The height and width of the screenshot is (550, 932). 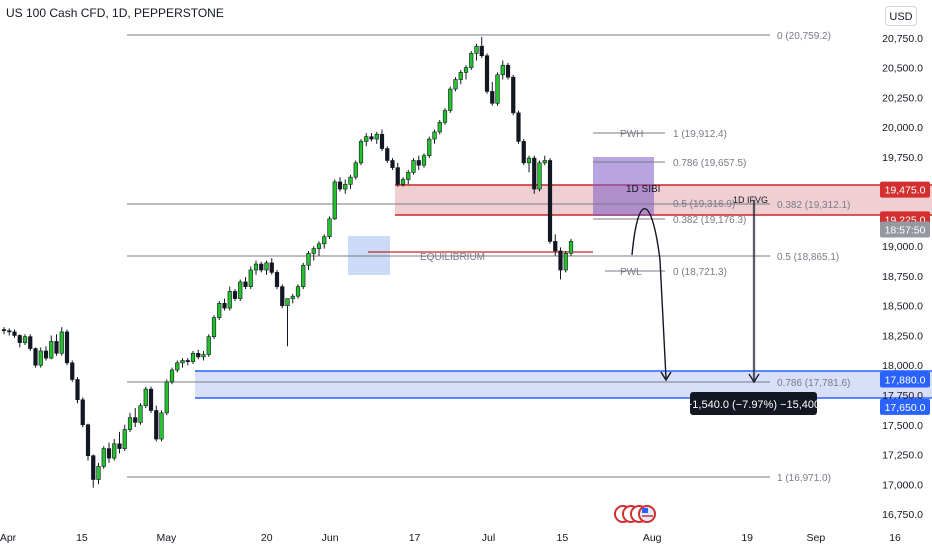 What do you see at coordinates (635, 514) in the screenshot?
I see `event-markers` at bounding box center [635, 514].